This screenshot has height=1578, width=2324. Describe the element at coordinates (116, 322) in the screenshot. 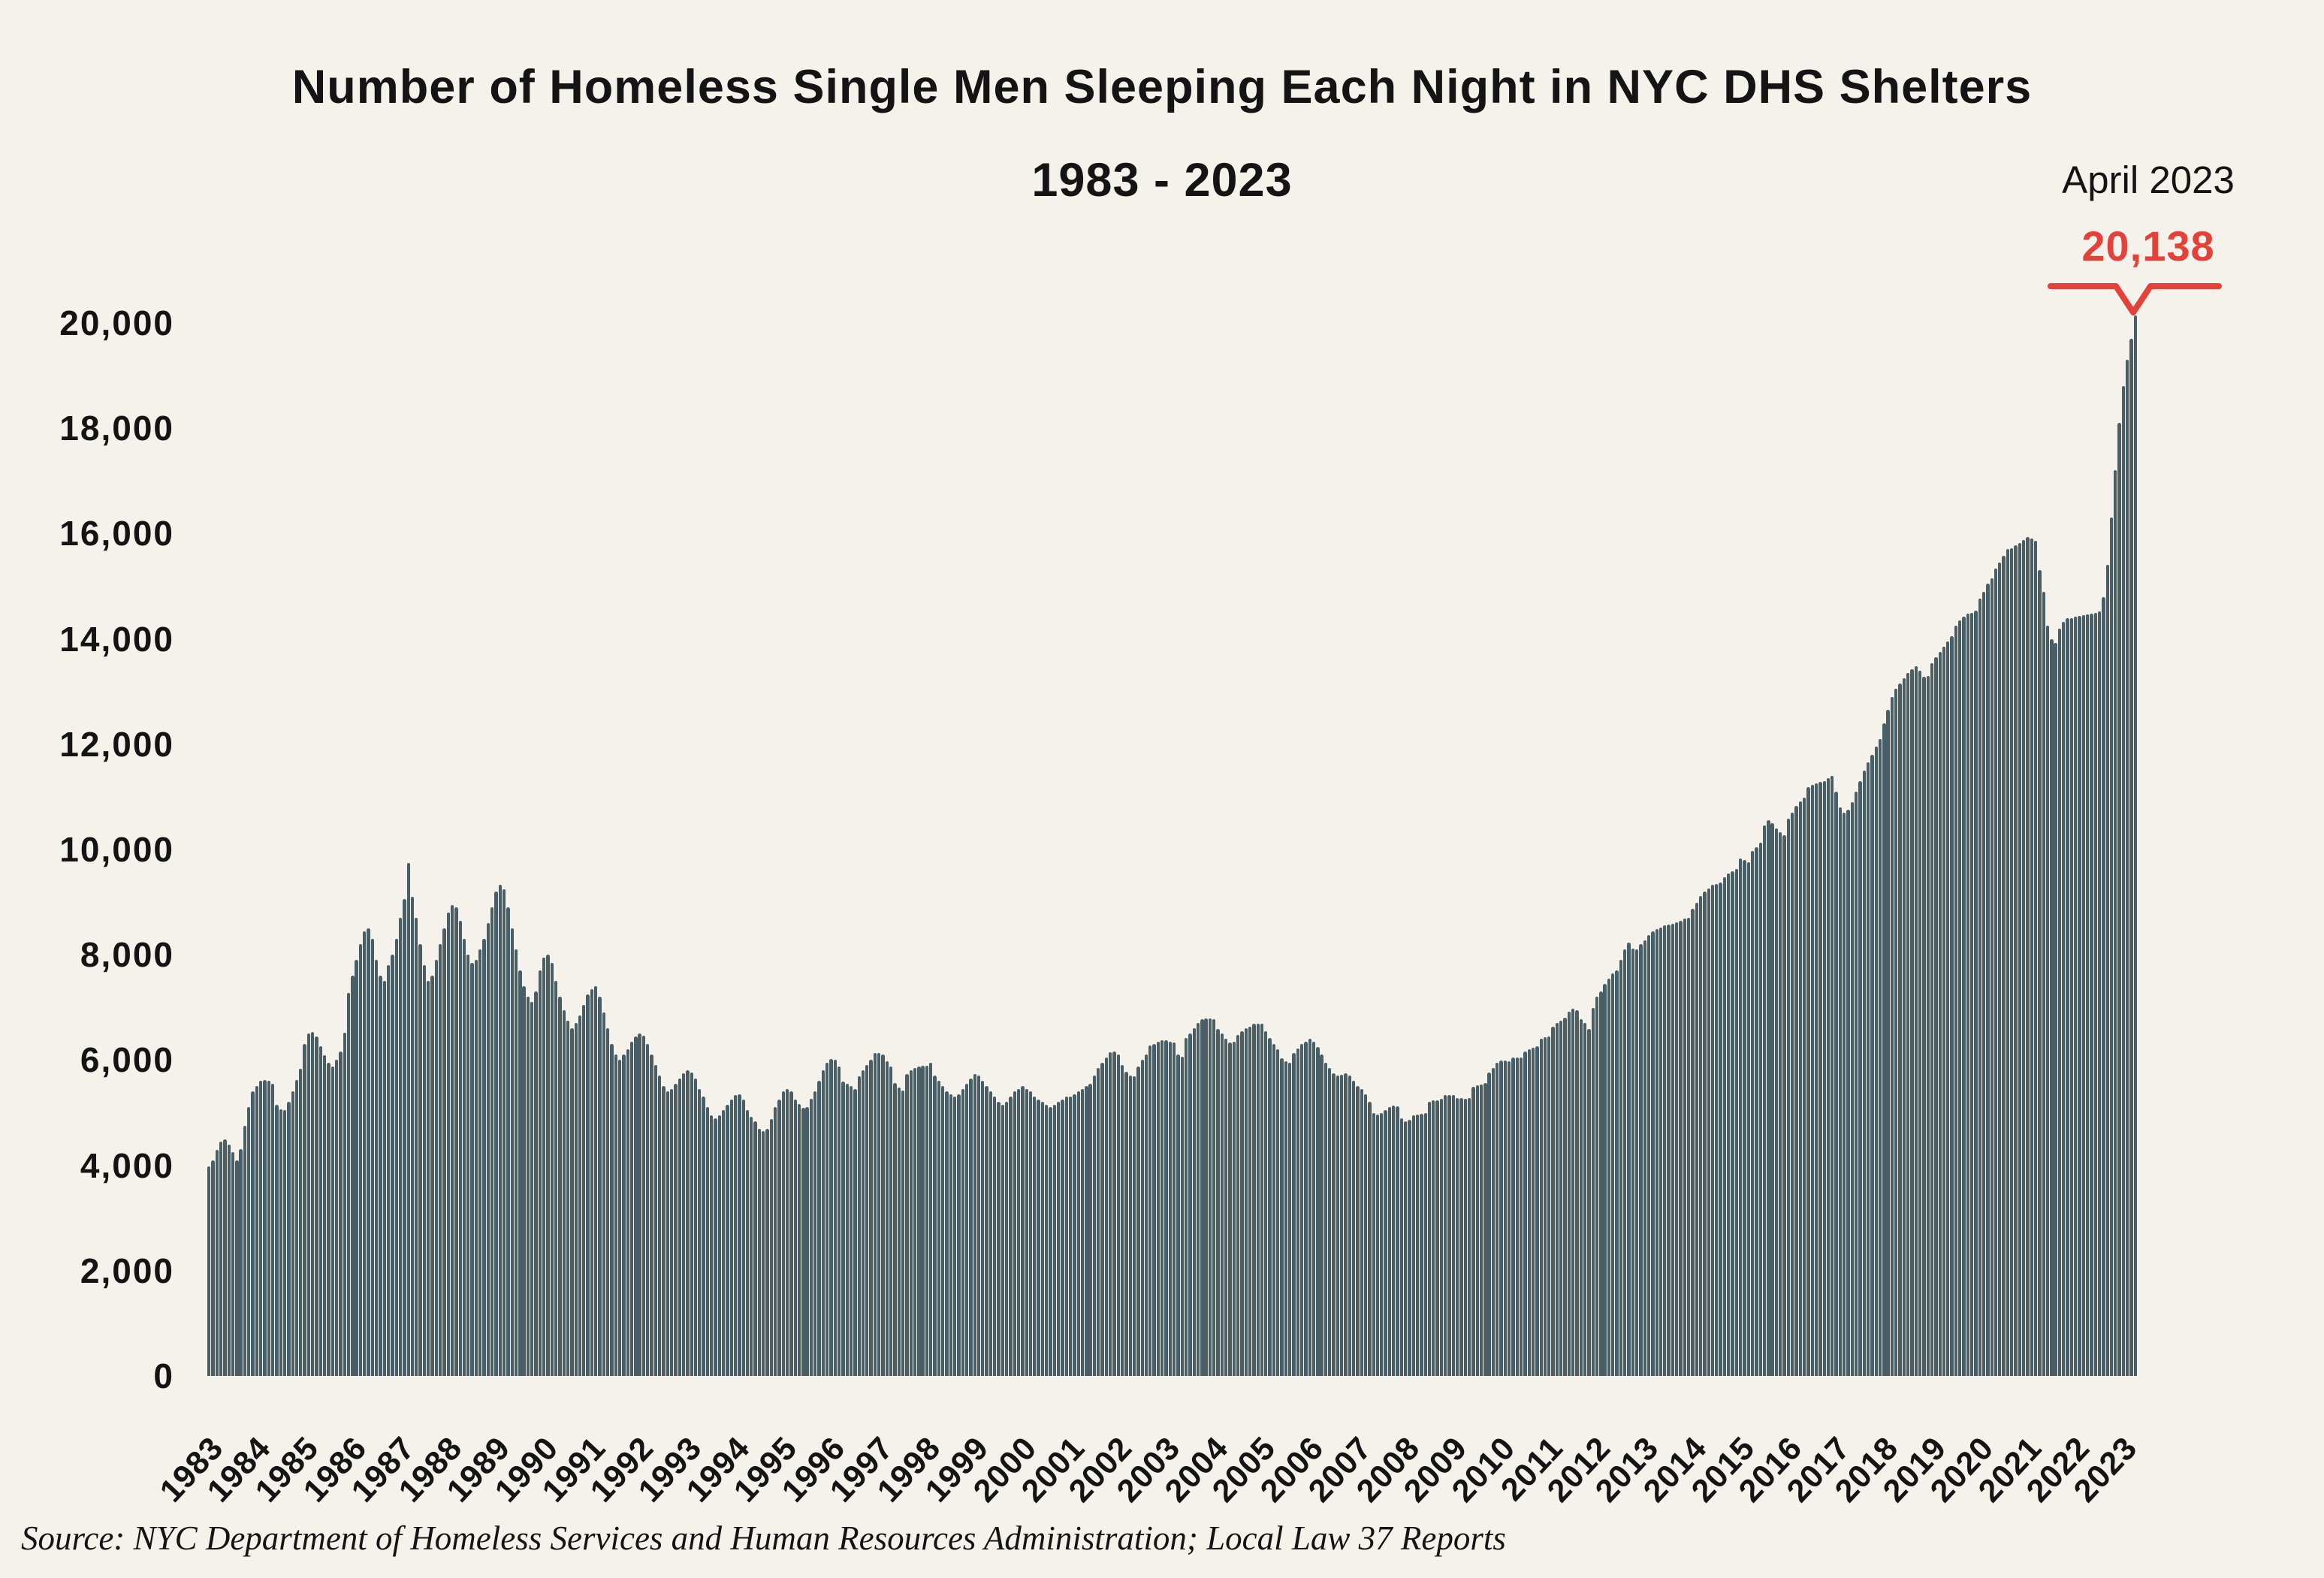

I see `y-tick-label: 20,000` at that location.